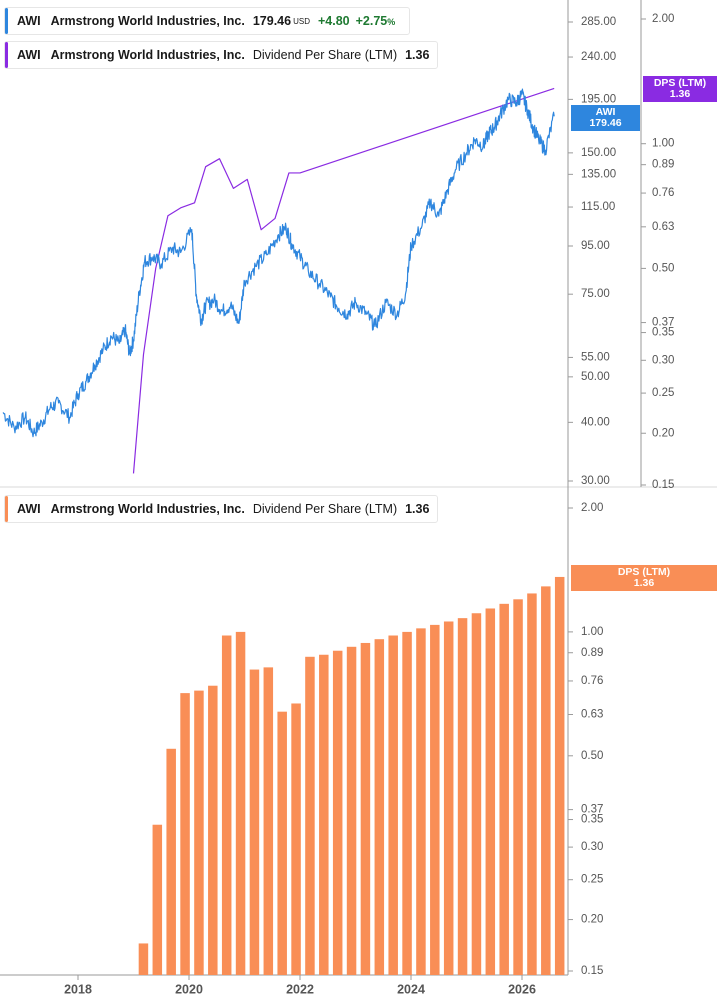  I want to click on price-axis-tick-label: 240.00, so click(598, 57).